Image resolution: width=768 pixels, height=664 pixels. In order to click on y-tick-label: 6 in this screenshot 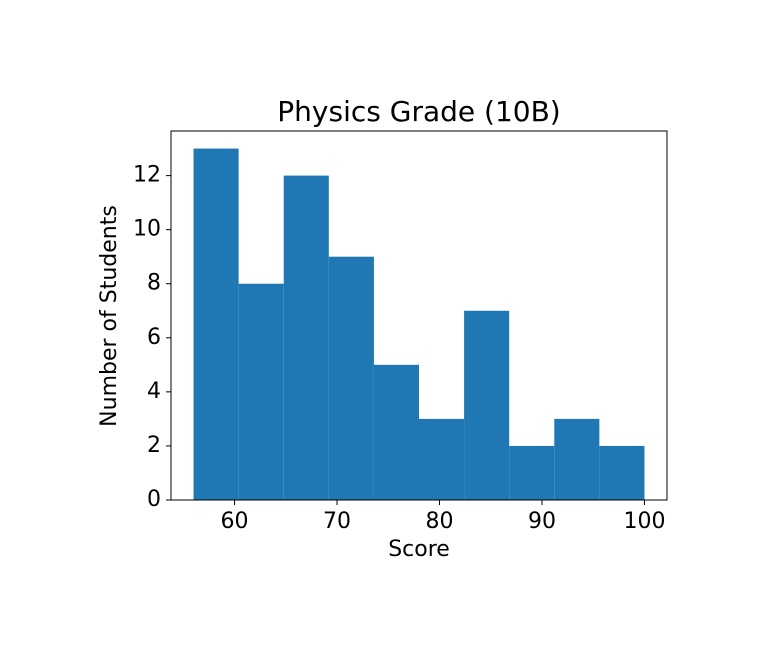, I will do `click(154, 337)`.